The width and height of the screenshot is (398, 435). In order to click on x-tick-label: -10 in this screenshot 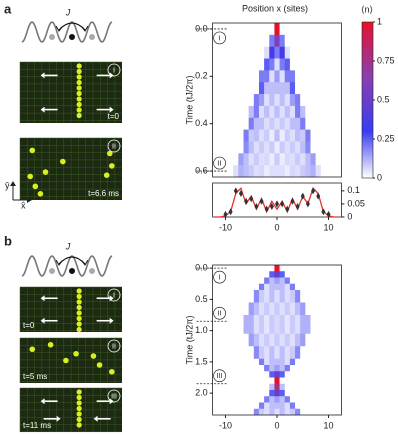, I will do `click(225, 425)`.